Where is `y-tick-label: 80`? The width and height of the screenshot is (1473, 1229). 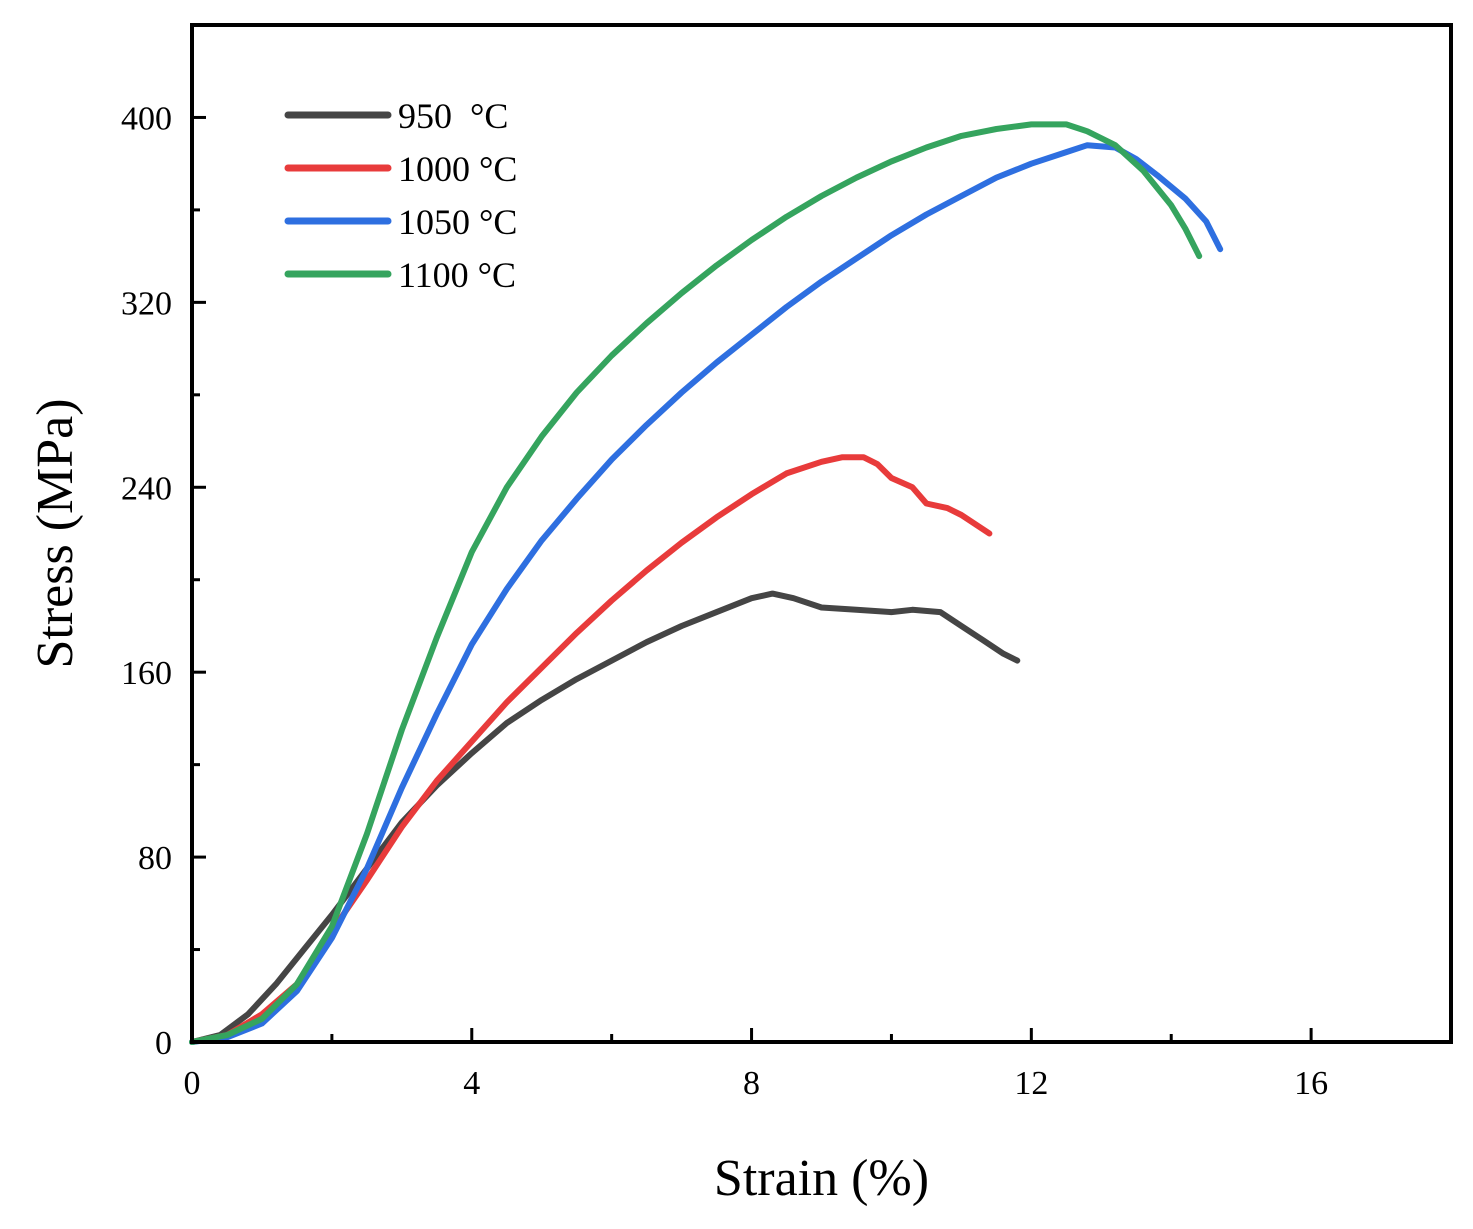
y-tick-label: 80 is located at coordinates (155, 858).